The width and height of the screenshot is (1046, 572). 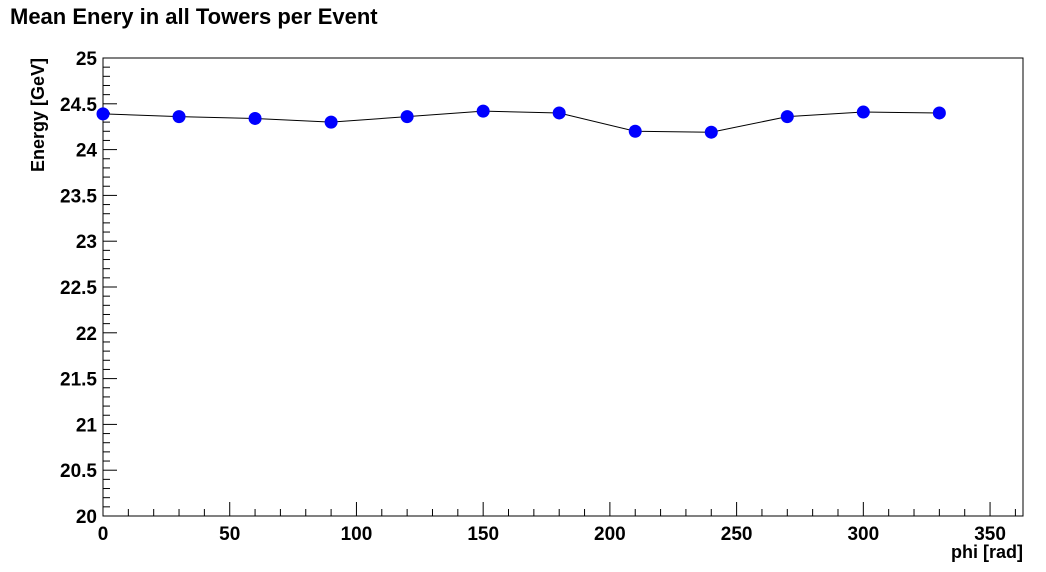 I want to click on x-tick-label: 250, so click(x=737, y=534).